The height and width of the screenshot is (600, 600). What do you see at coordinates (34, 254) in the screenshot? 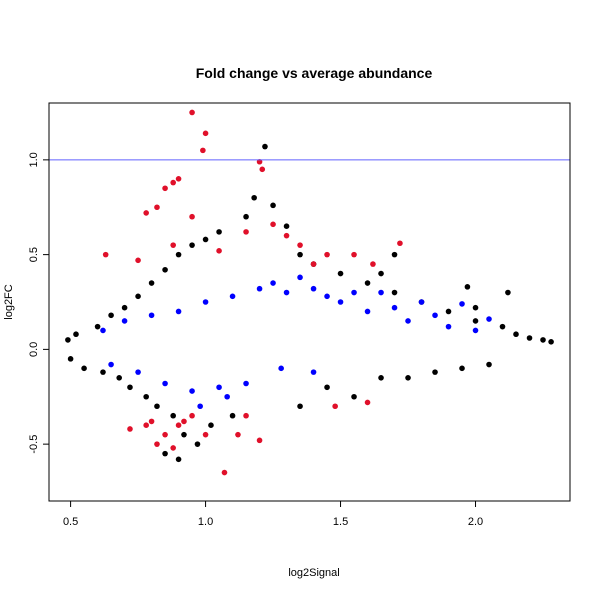
I see `y-tick-label: 0.5` at bounding box center [34, 254].